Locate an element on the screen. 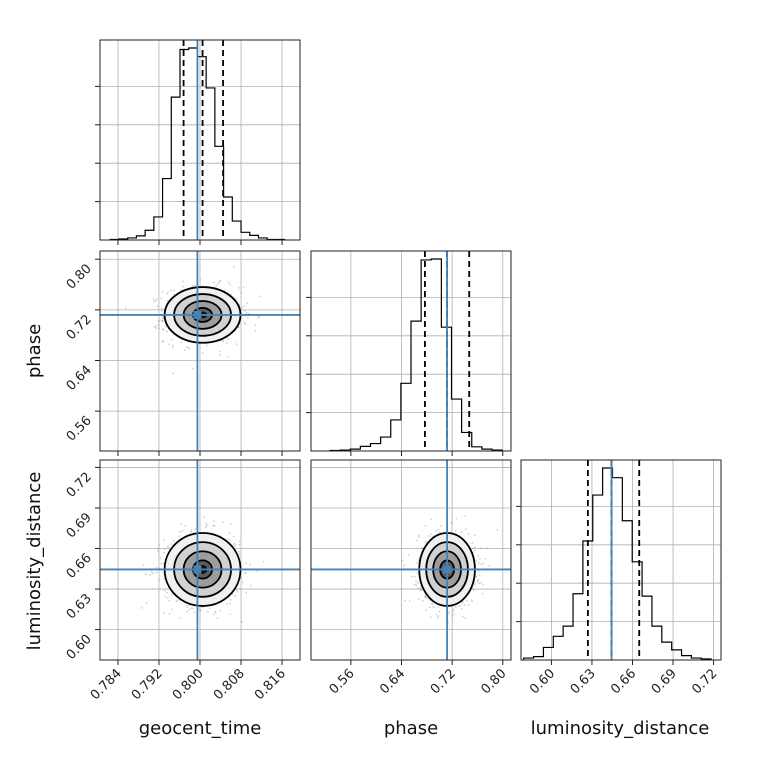  y-tick-label: 0.60 is located at coordinates (79, 647).